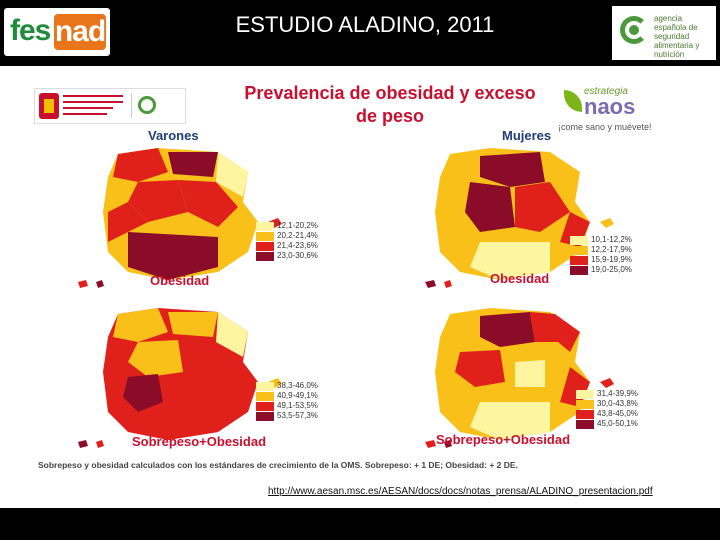  I want to click on naos-logo: estrategia naos ¡come sano y muévete!, so click(605, 109).